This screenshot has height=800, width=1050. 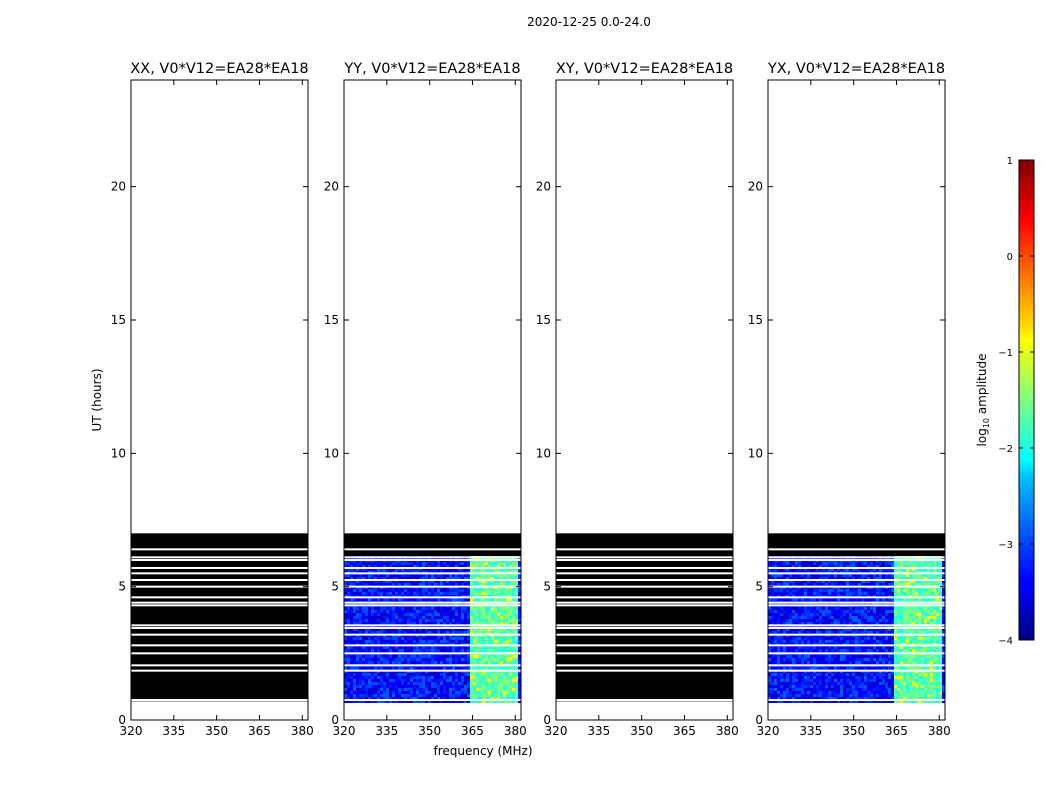 I want to click on heatmap-cells, so click(x=432, y=629).